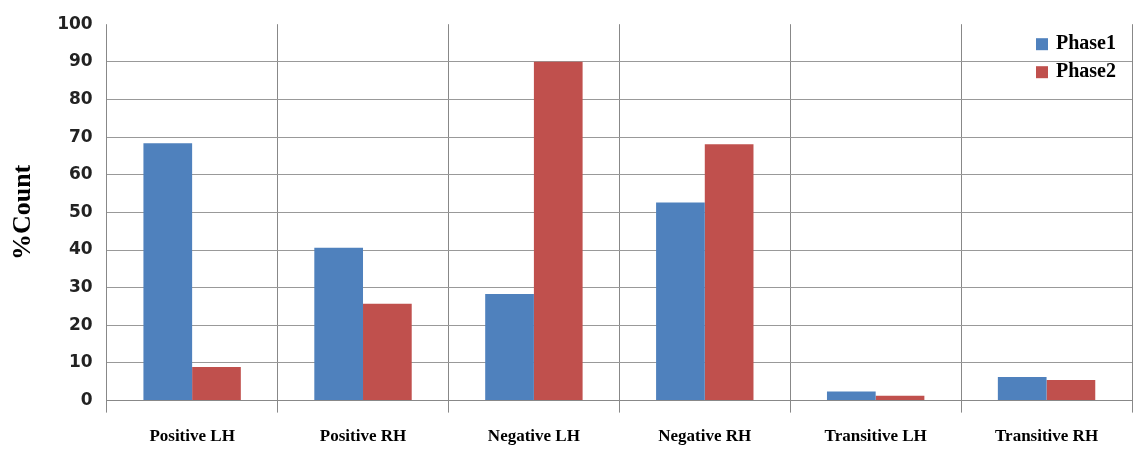 The height and width of the screenshot is (467, 1140). What do you see at coordinates (81, 60) in the screenshot?
I see `y-tick-label: 90` at bounding box center [81, 60].